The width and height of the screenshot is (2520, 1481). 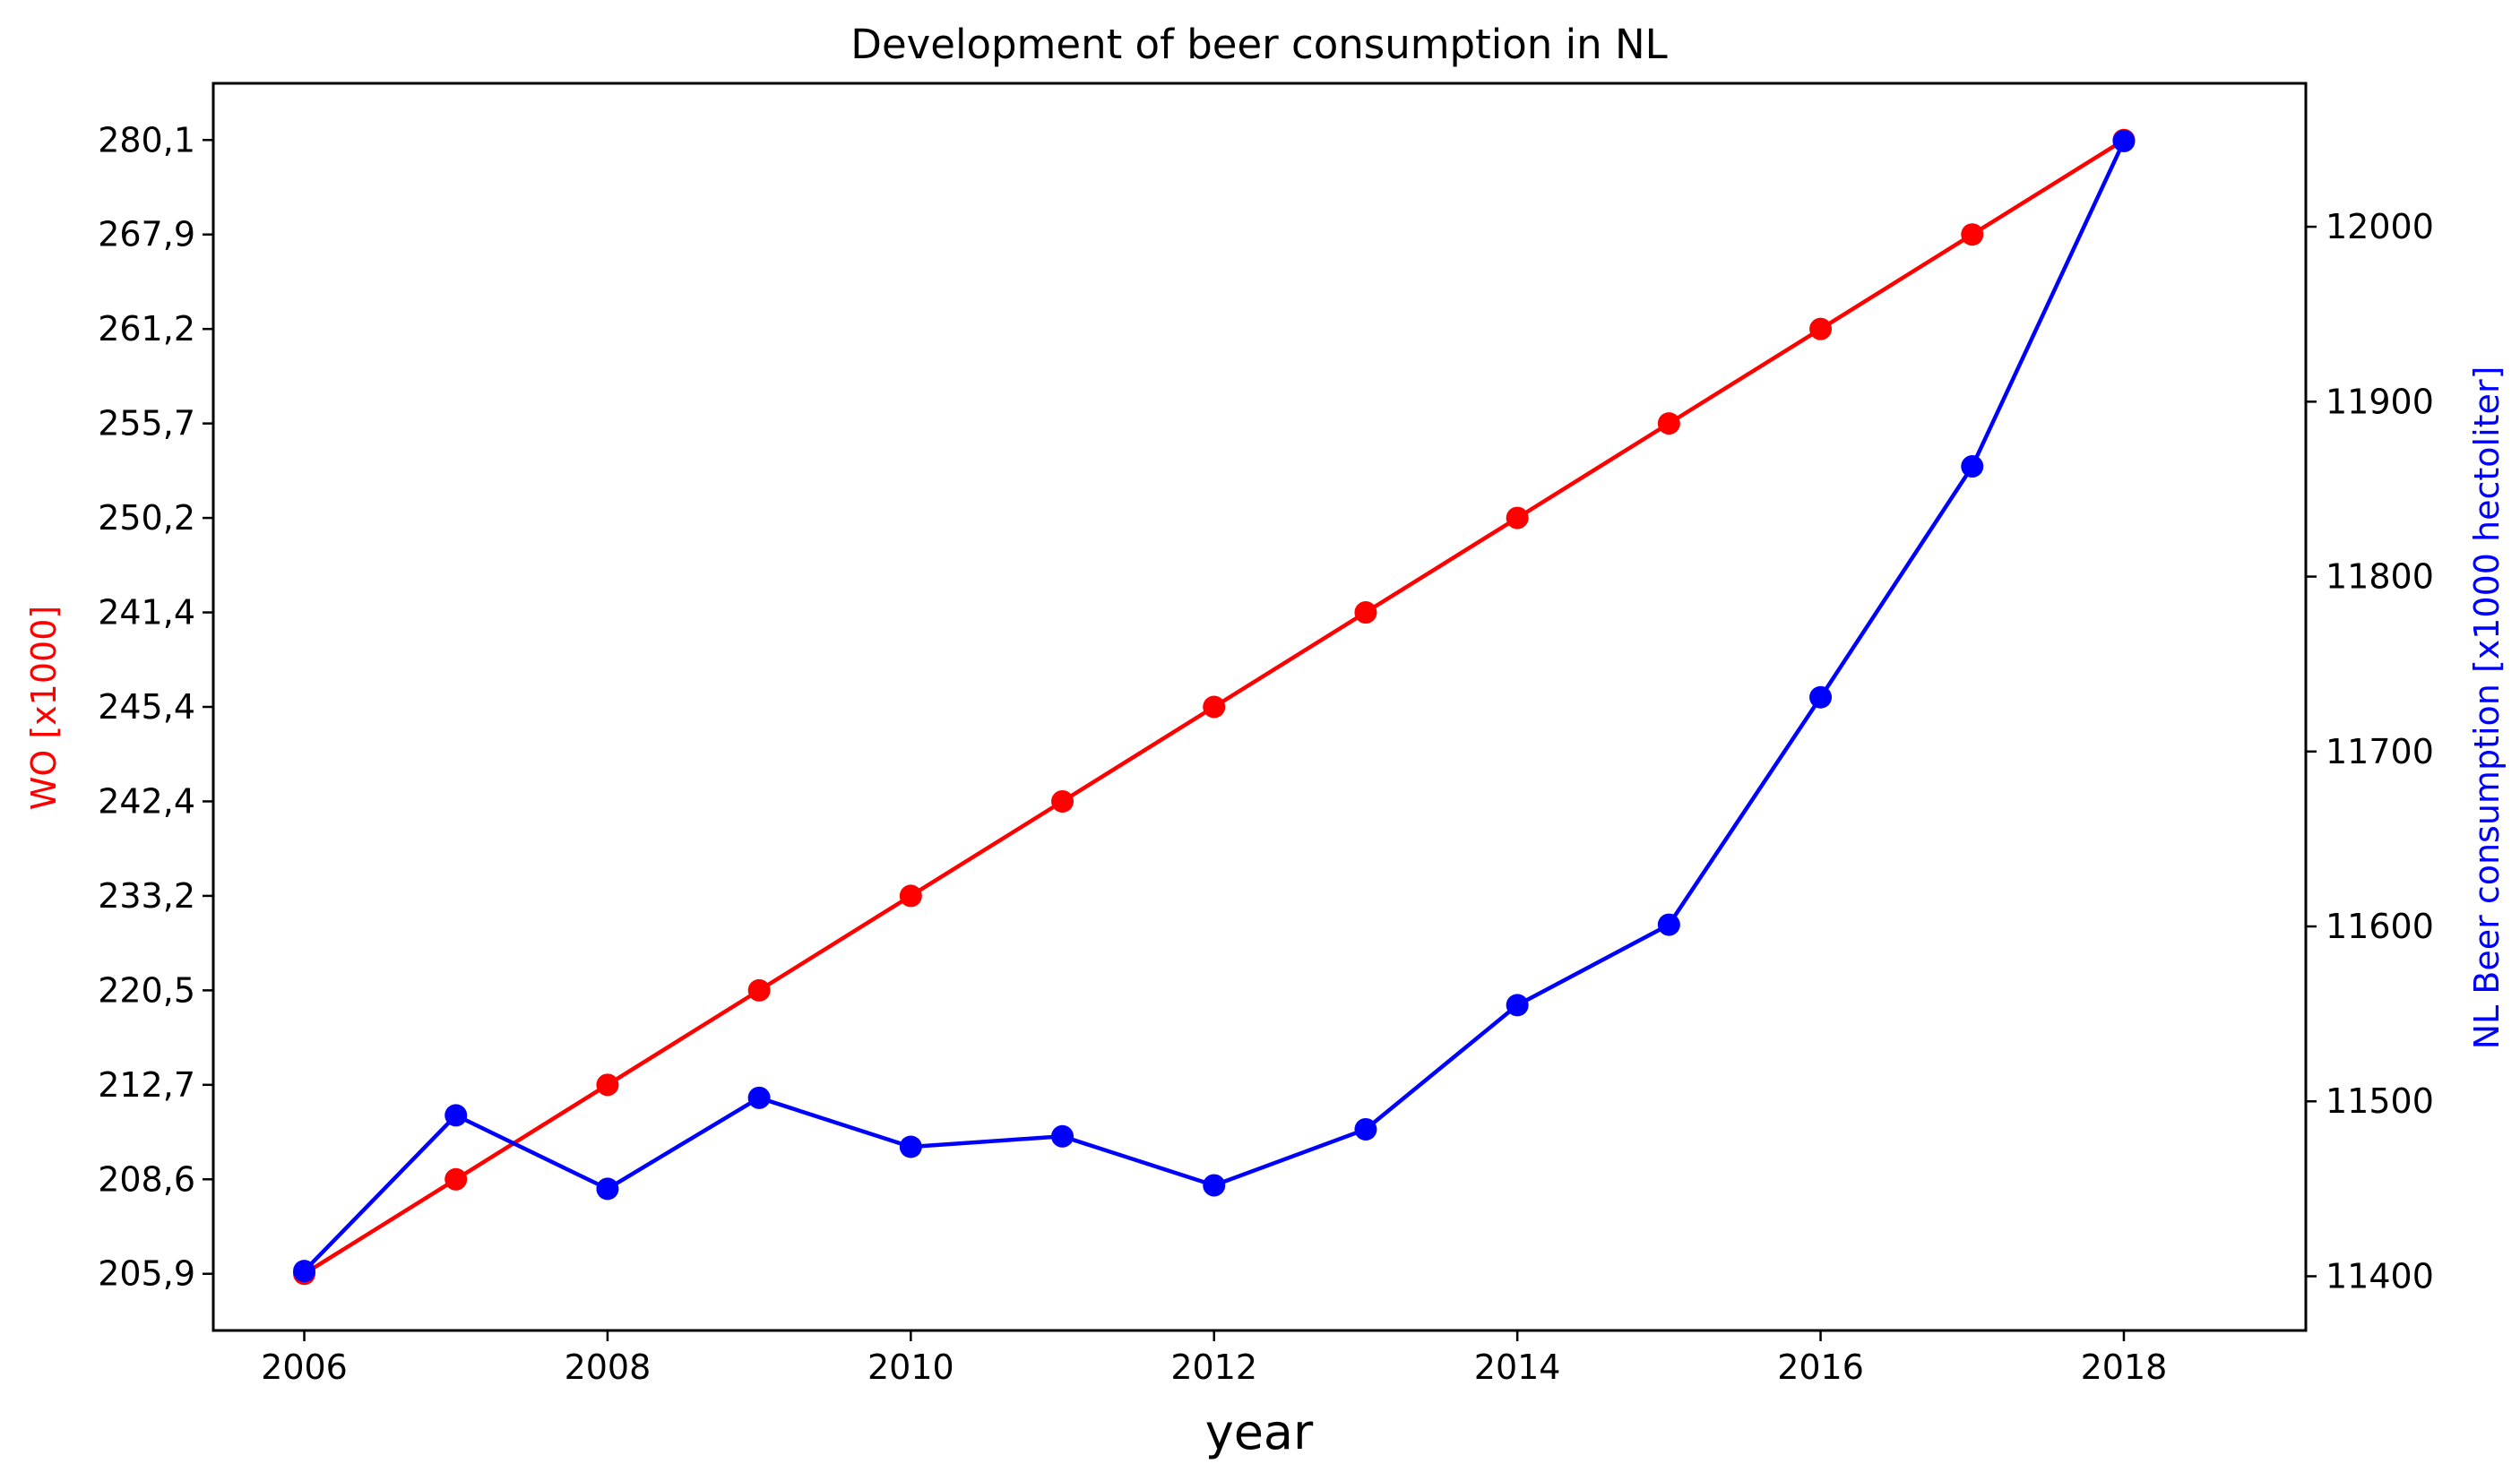 I want to click on y-left-tick-label: 208,6, so click(x=146, y=1179).